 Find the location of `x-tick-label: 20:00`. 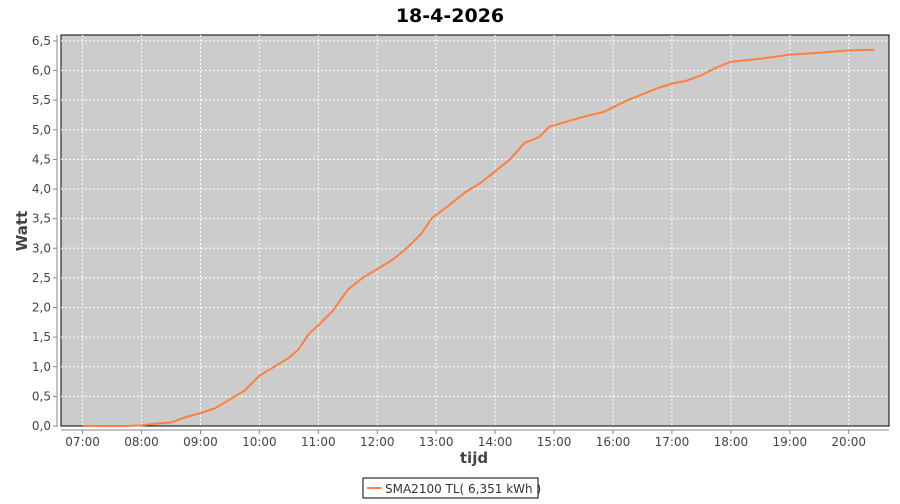

x-tick-label: 20:00 is located at coordinates (848, 442).